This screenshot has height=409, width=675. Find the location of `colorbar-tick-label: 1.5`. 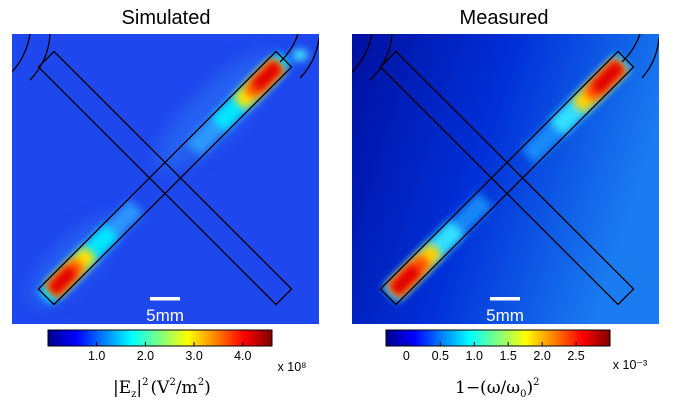

colorbar-tick-label: 1.5 is located at coordinates (507, 356).